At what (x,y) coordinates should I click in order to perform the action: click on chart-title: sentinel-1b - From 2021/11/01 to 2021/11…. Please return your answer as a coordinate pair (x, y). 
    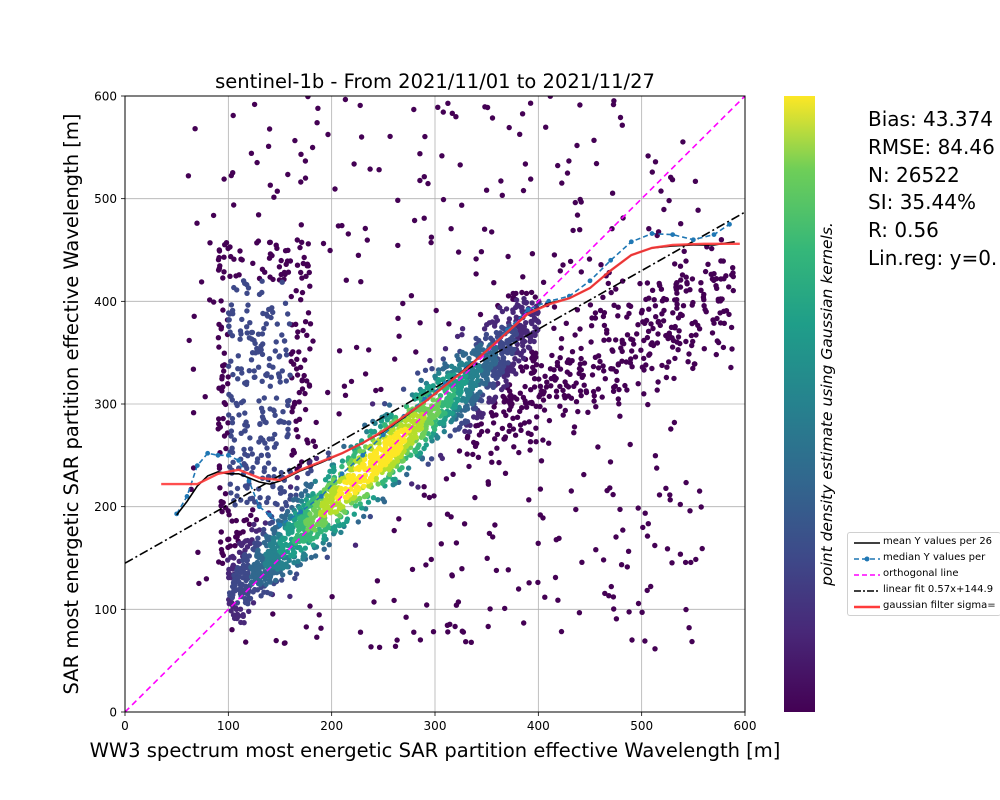
    Looking at the image, I should click on (435, 81).